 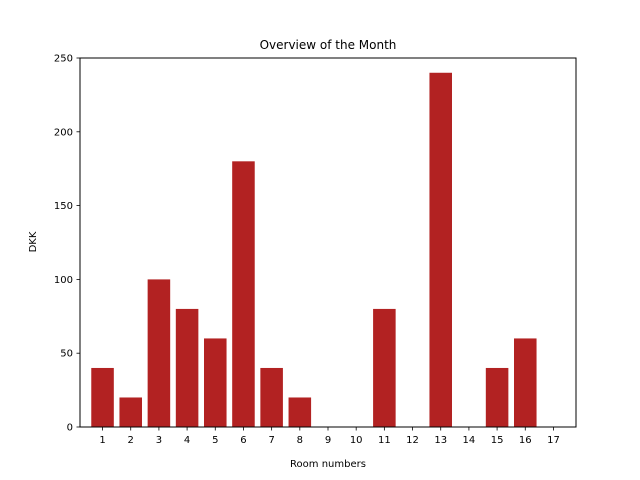 What do you see at coordinates (70, 428) in the screenshot?
I see `y-tick-label: 0` at bounding box center [70, 428].